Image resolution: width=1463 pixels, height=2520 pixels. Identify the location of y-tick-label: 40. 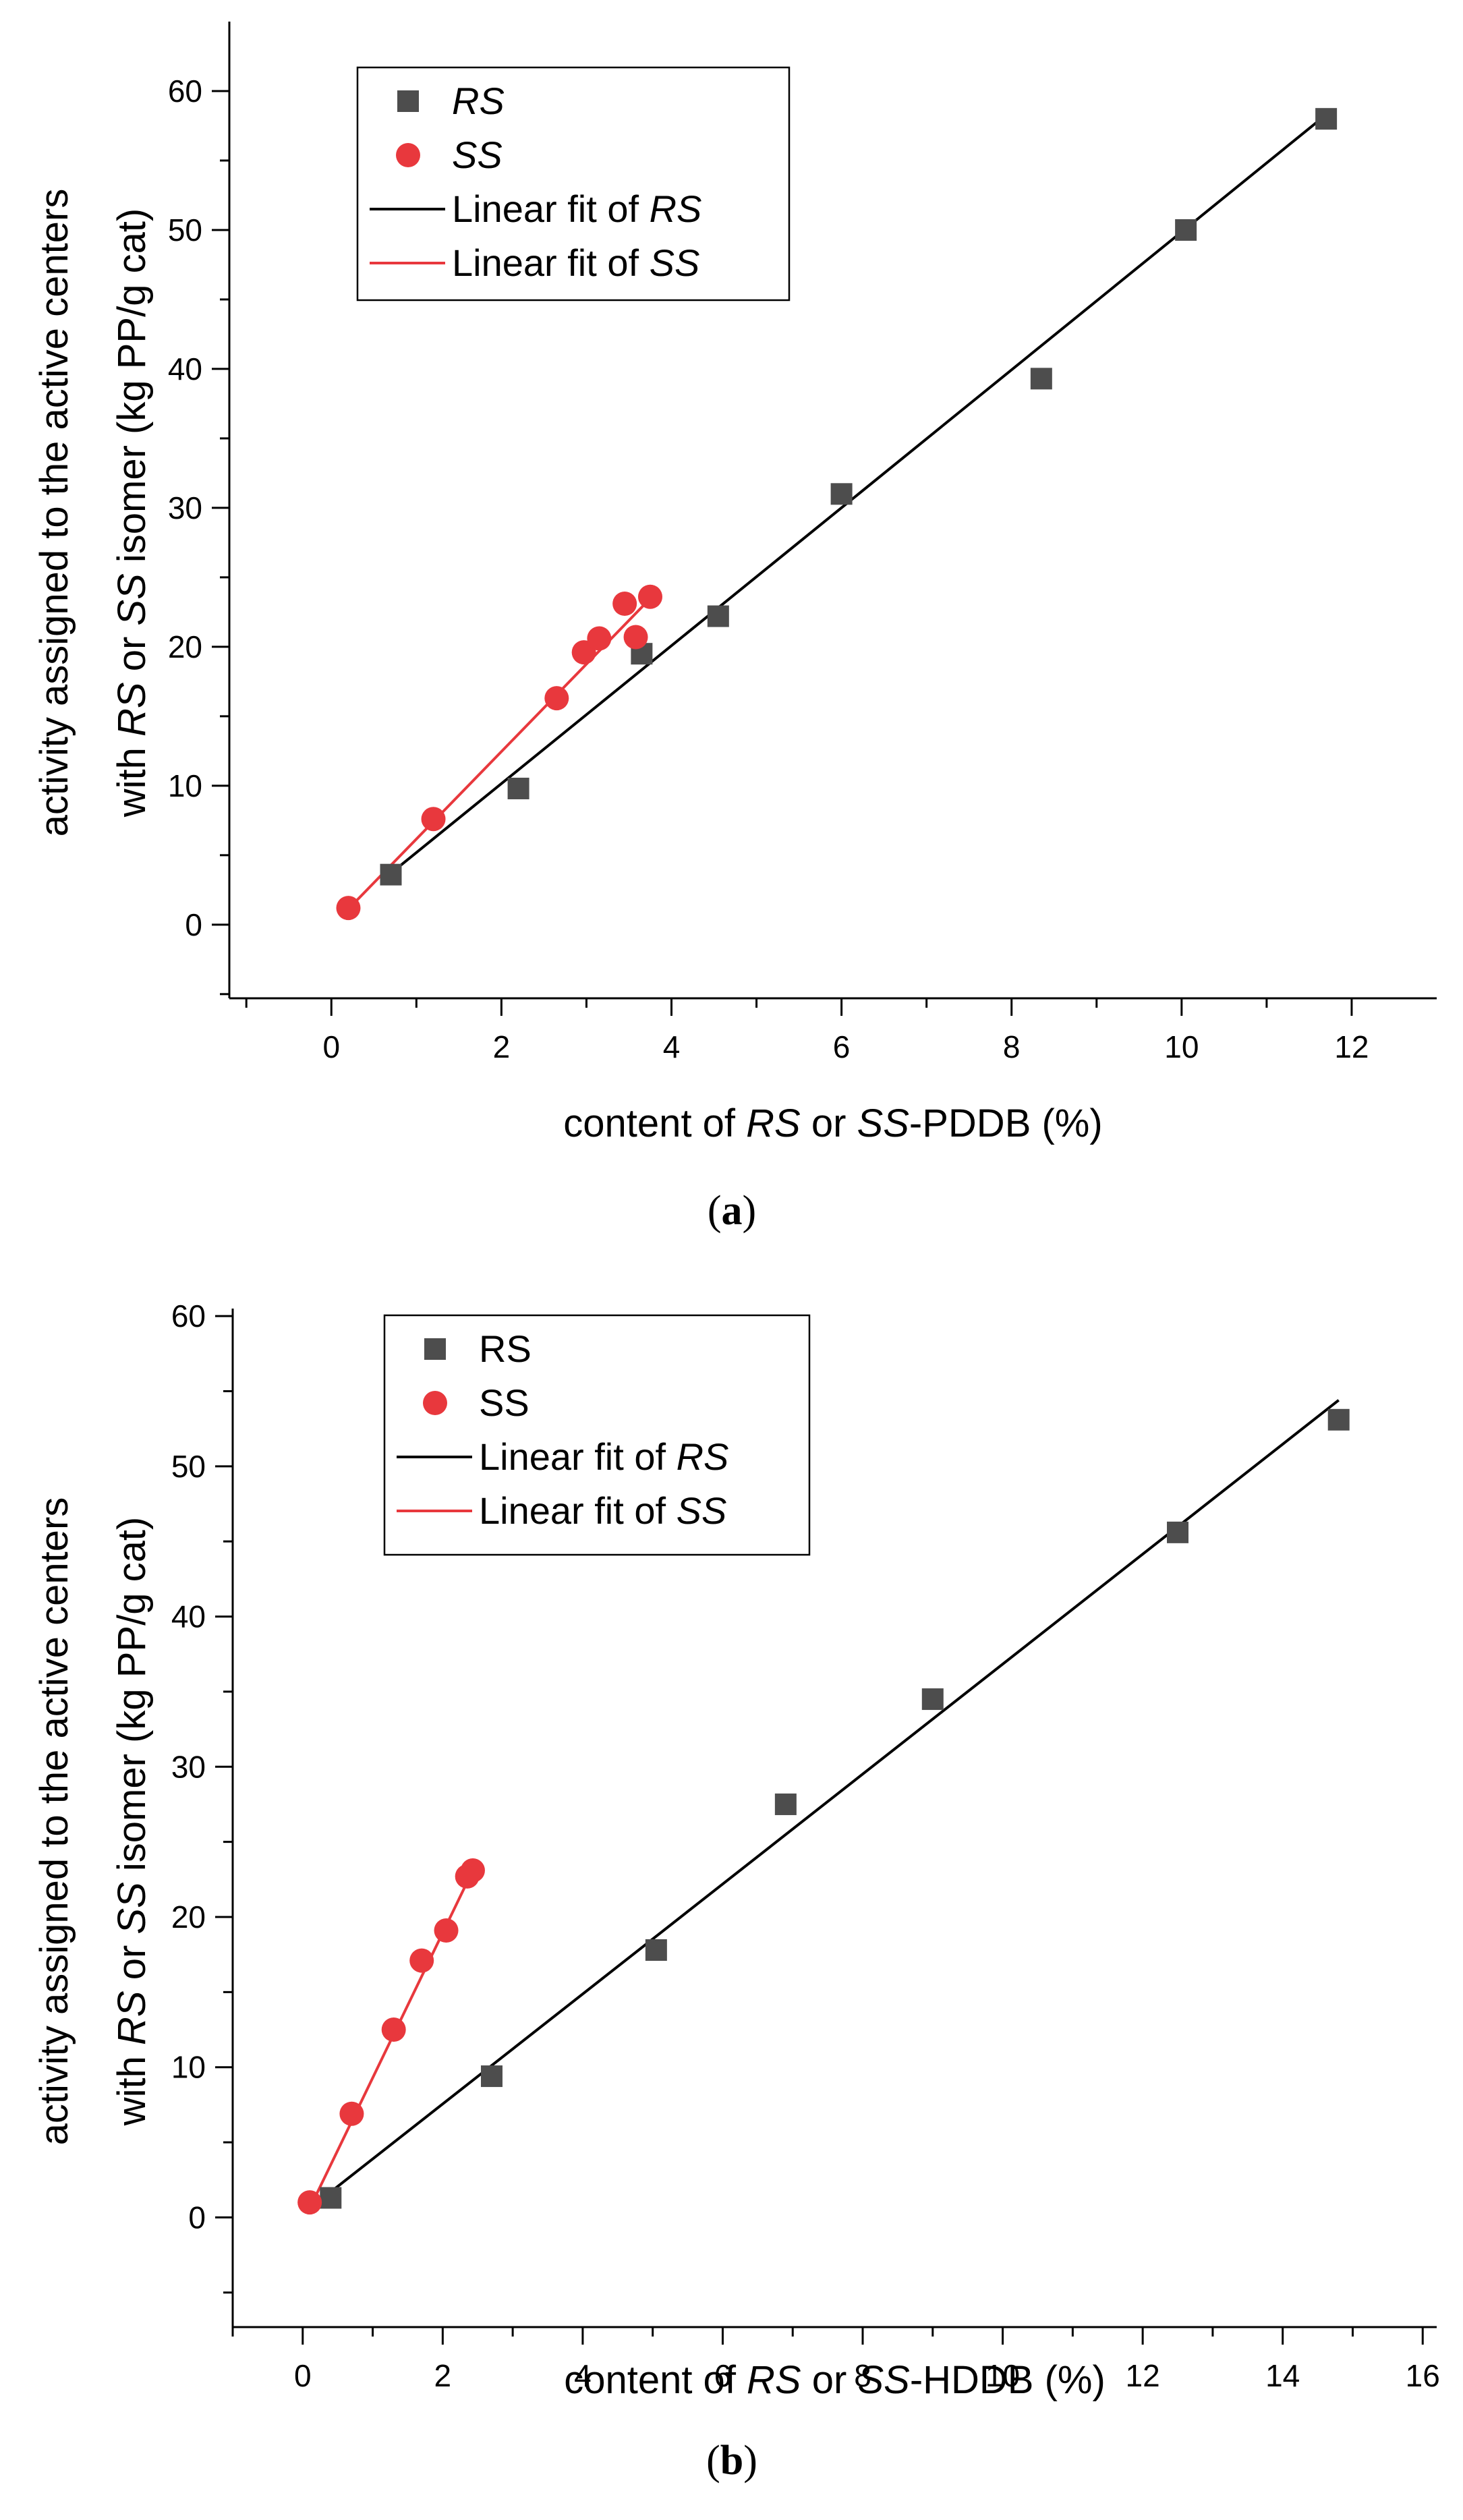
(185, 369).